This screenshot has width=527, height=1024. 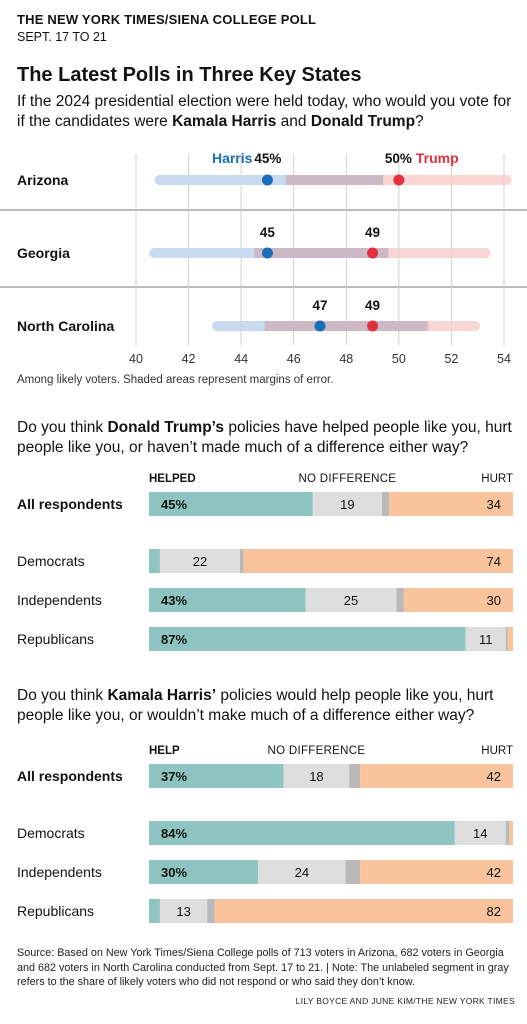 What do you see at coordinates (43, 253) in the screenshot?
I see `state-label: Georgia` at bounding box center [43, 253].